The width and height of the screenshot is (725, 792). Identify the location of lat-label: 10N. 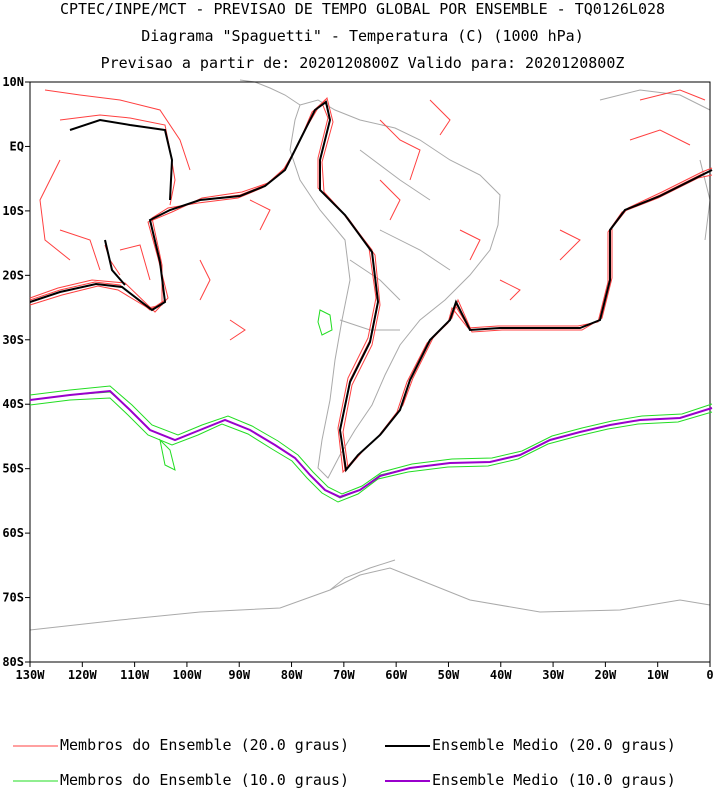
(13, 82).